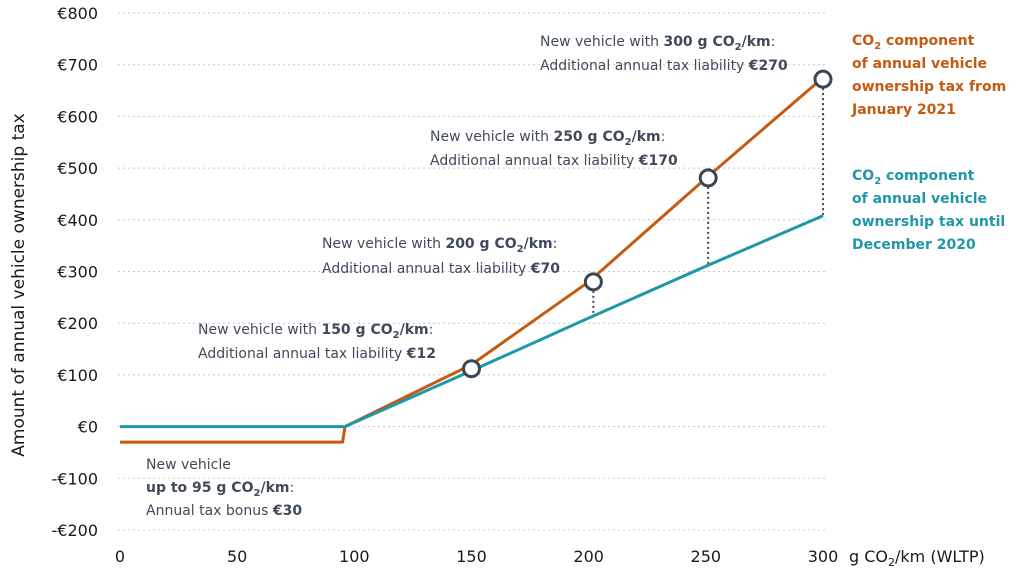  Describe the element at coordinates (929, 87) in the screenshot. I see `svg-text: ownership tax from` at that location.